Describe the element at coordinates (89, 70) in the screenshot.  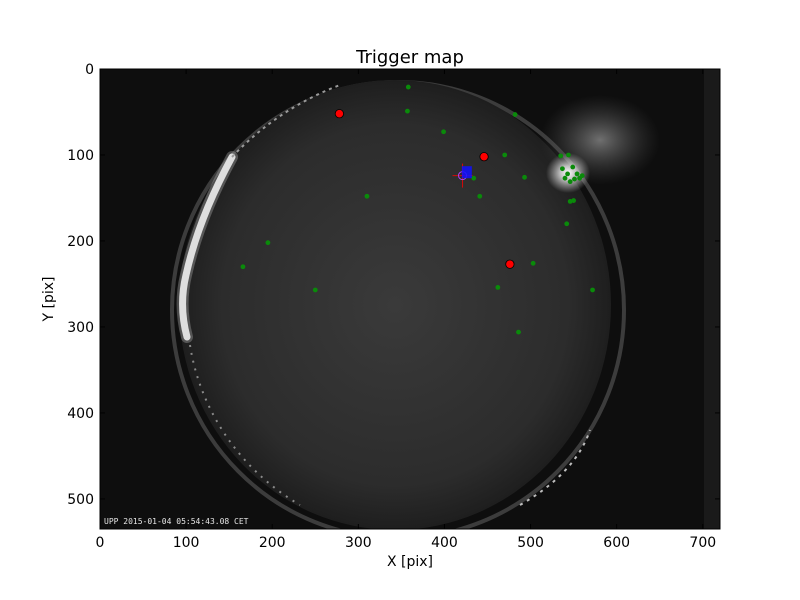
I see `y-tick-label: 0` at that location.